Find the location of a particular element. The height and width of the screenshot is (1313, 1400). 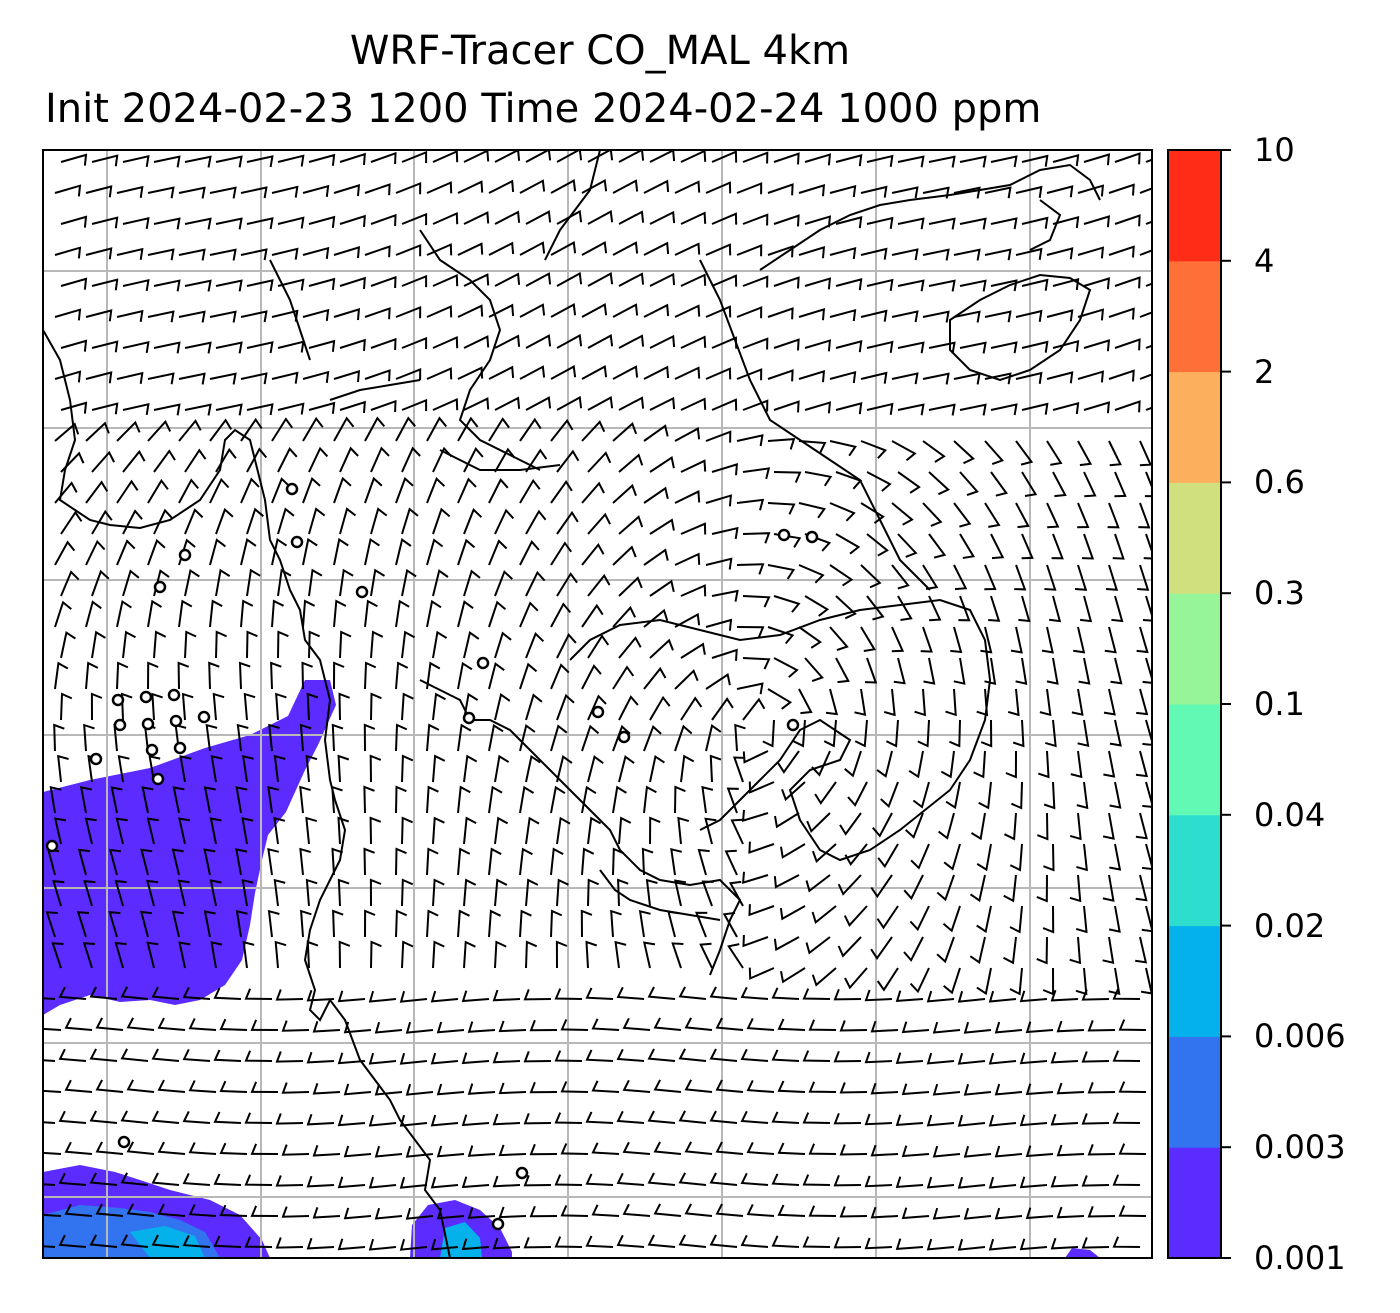

title-line-1: WRF-Tracer CO_MAL 4km is located at coordinates (600, 51).